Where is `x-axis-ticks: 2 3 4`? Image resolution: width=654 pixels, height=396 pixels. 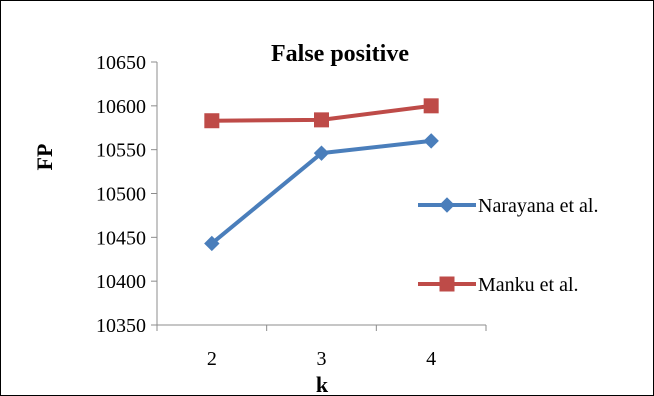
x-axis-ticks: 2 3 4 is located at coordinates (321, 347).